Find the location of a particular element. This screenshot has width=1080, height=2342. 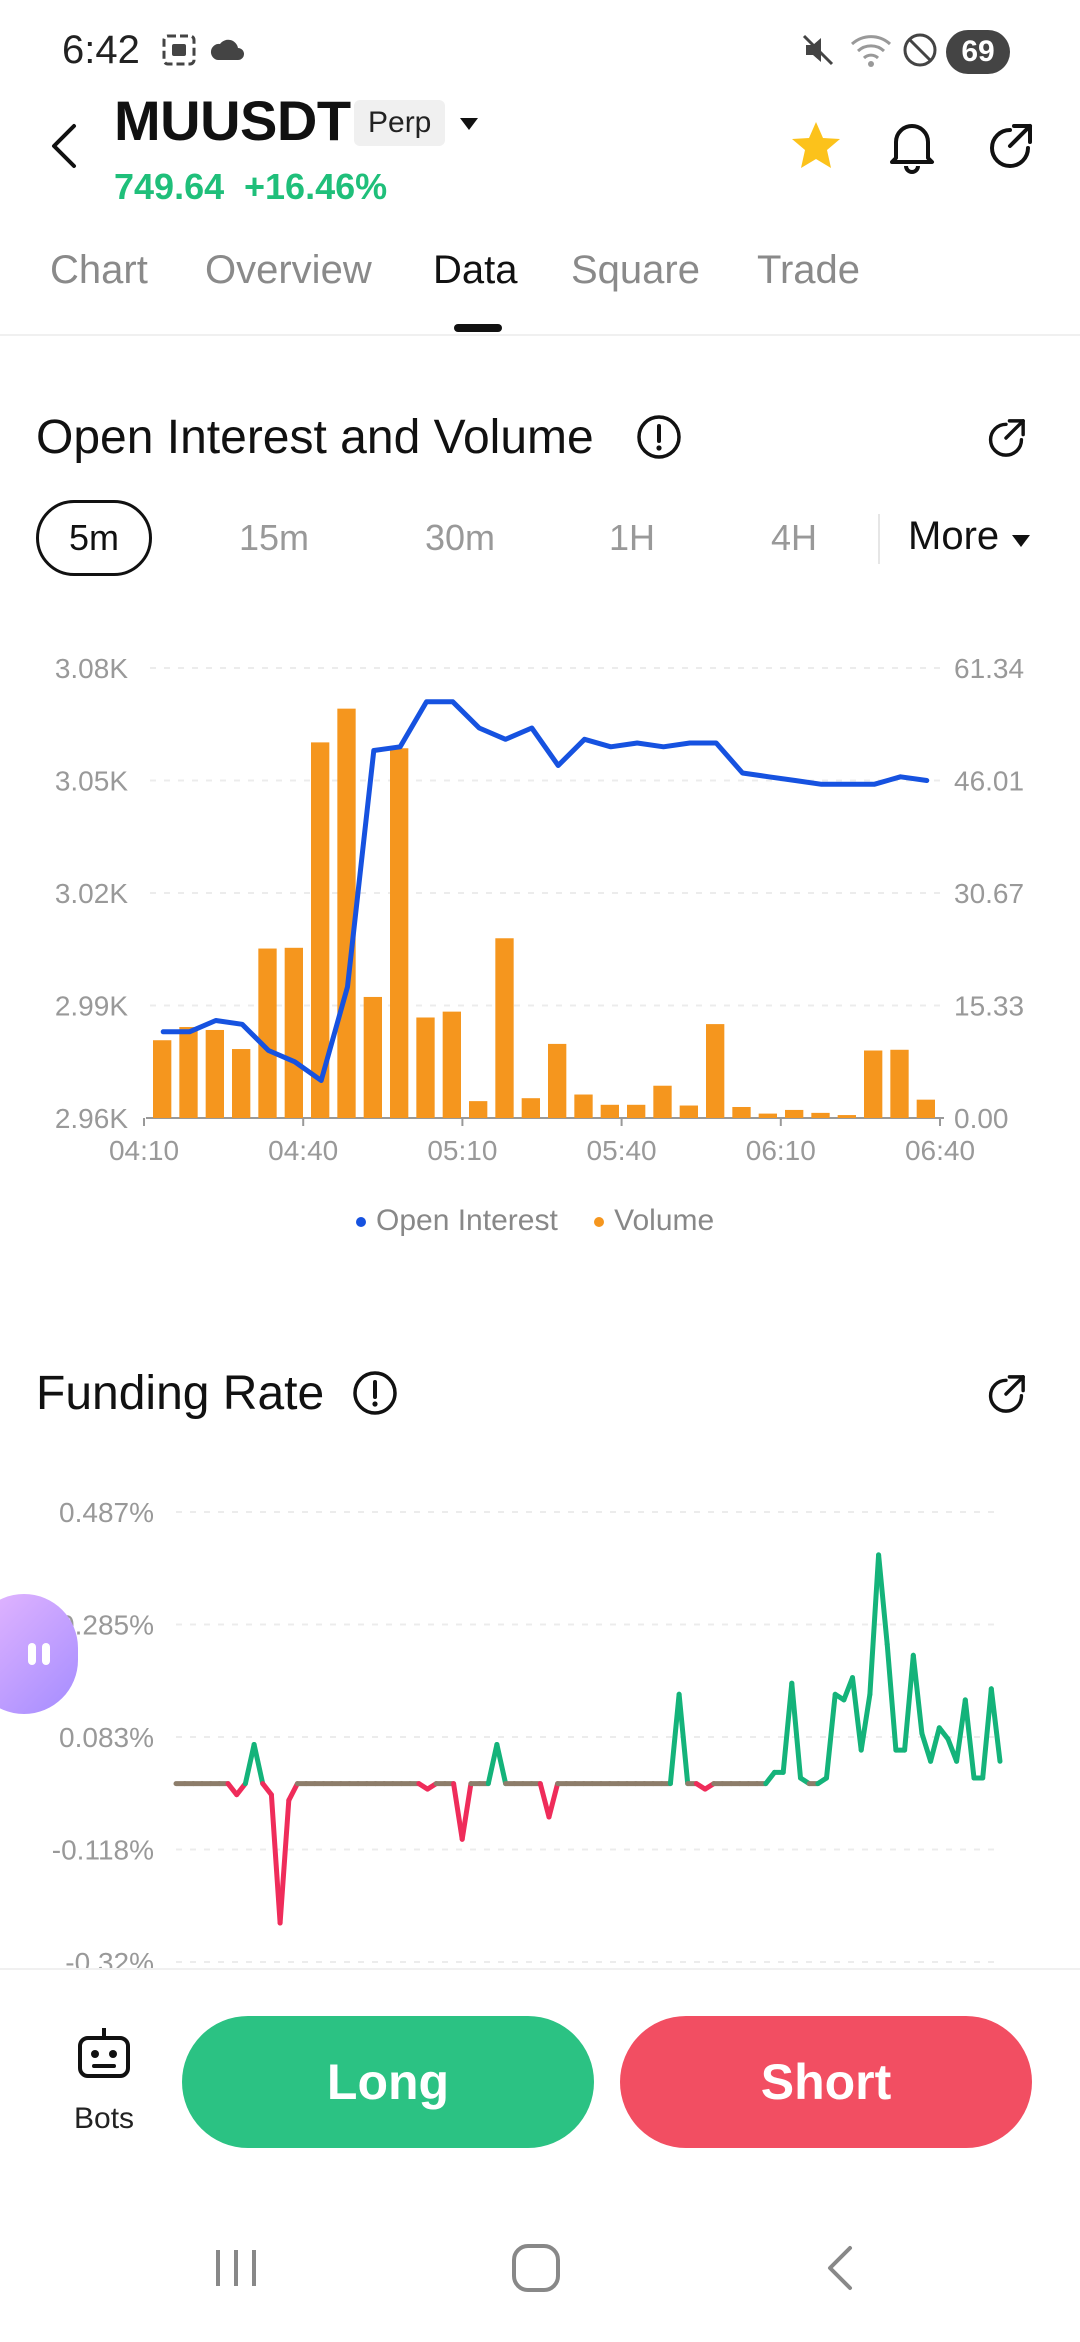

y-right-tick-label: 30.67 is located at coordinates (989, 893).